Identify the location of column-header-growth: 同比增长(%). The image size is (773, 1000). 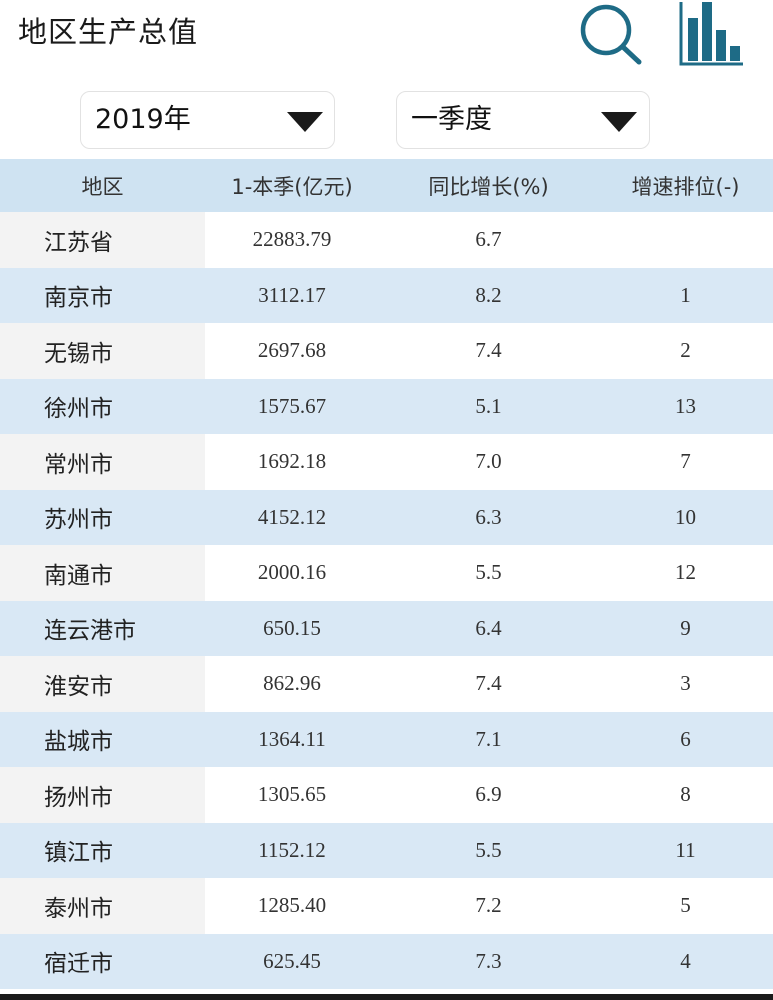
(488, 185).